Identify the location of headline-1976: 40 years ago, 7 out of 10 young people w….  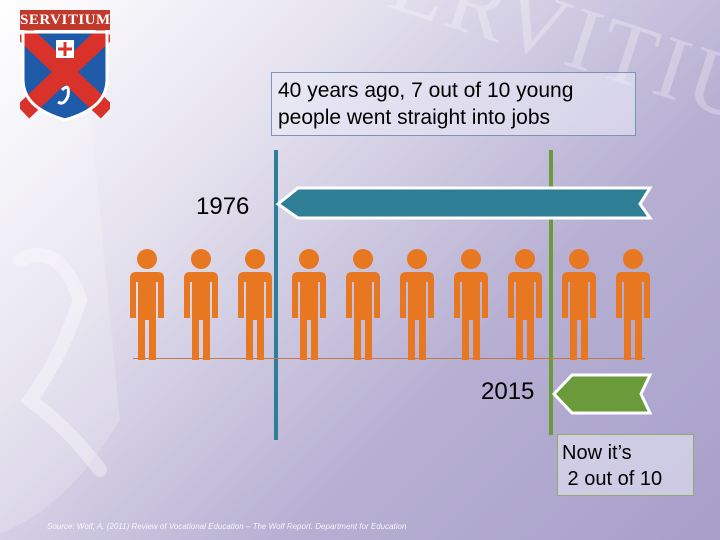
(453, 104).